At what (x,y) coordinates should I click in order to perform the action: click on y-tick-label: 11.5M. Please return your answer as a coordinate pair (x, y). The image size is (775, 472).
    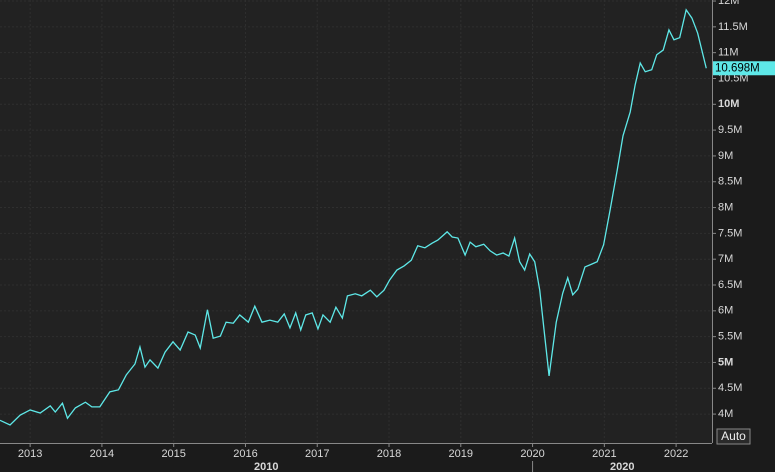
    Looking at the image, I should click on (733, 27).